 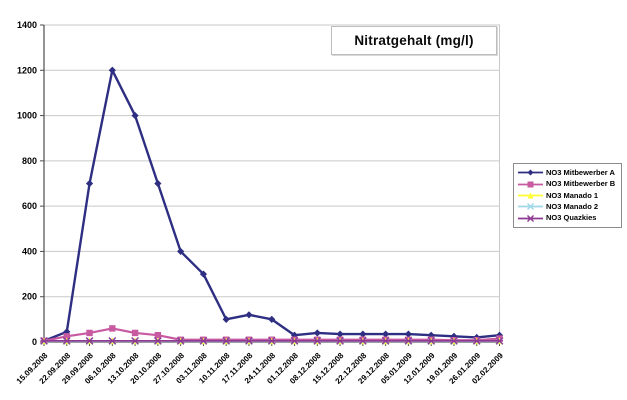 What do you see at coordinates (572, 207) in the screenshot?
I see `legend-label: NO3 Manado 2` at bounding box center [572, 207].